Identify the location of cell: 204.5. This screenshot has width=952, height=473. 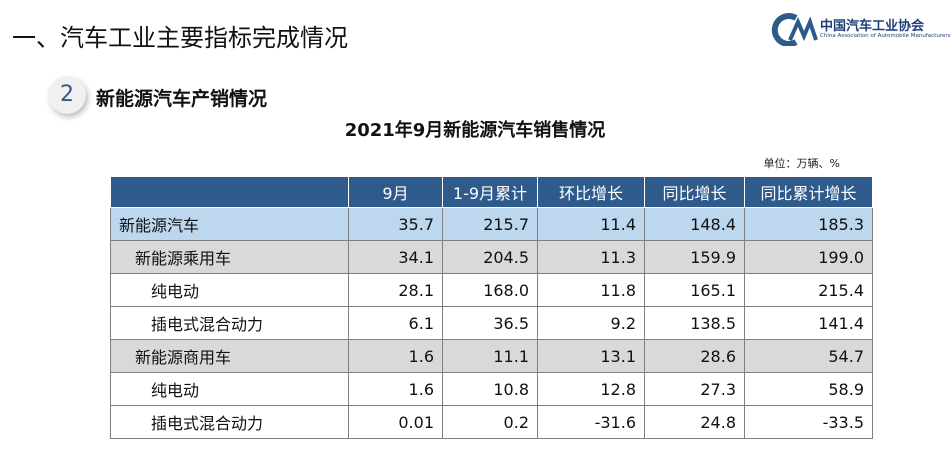
(490, 257).